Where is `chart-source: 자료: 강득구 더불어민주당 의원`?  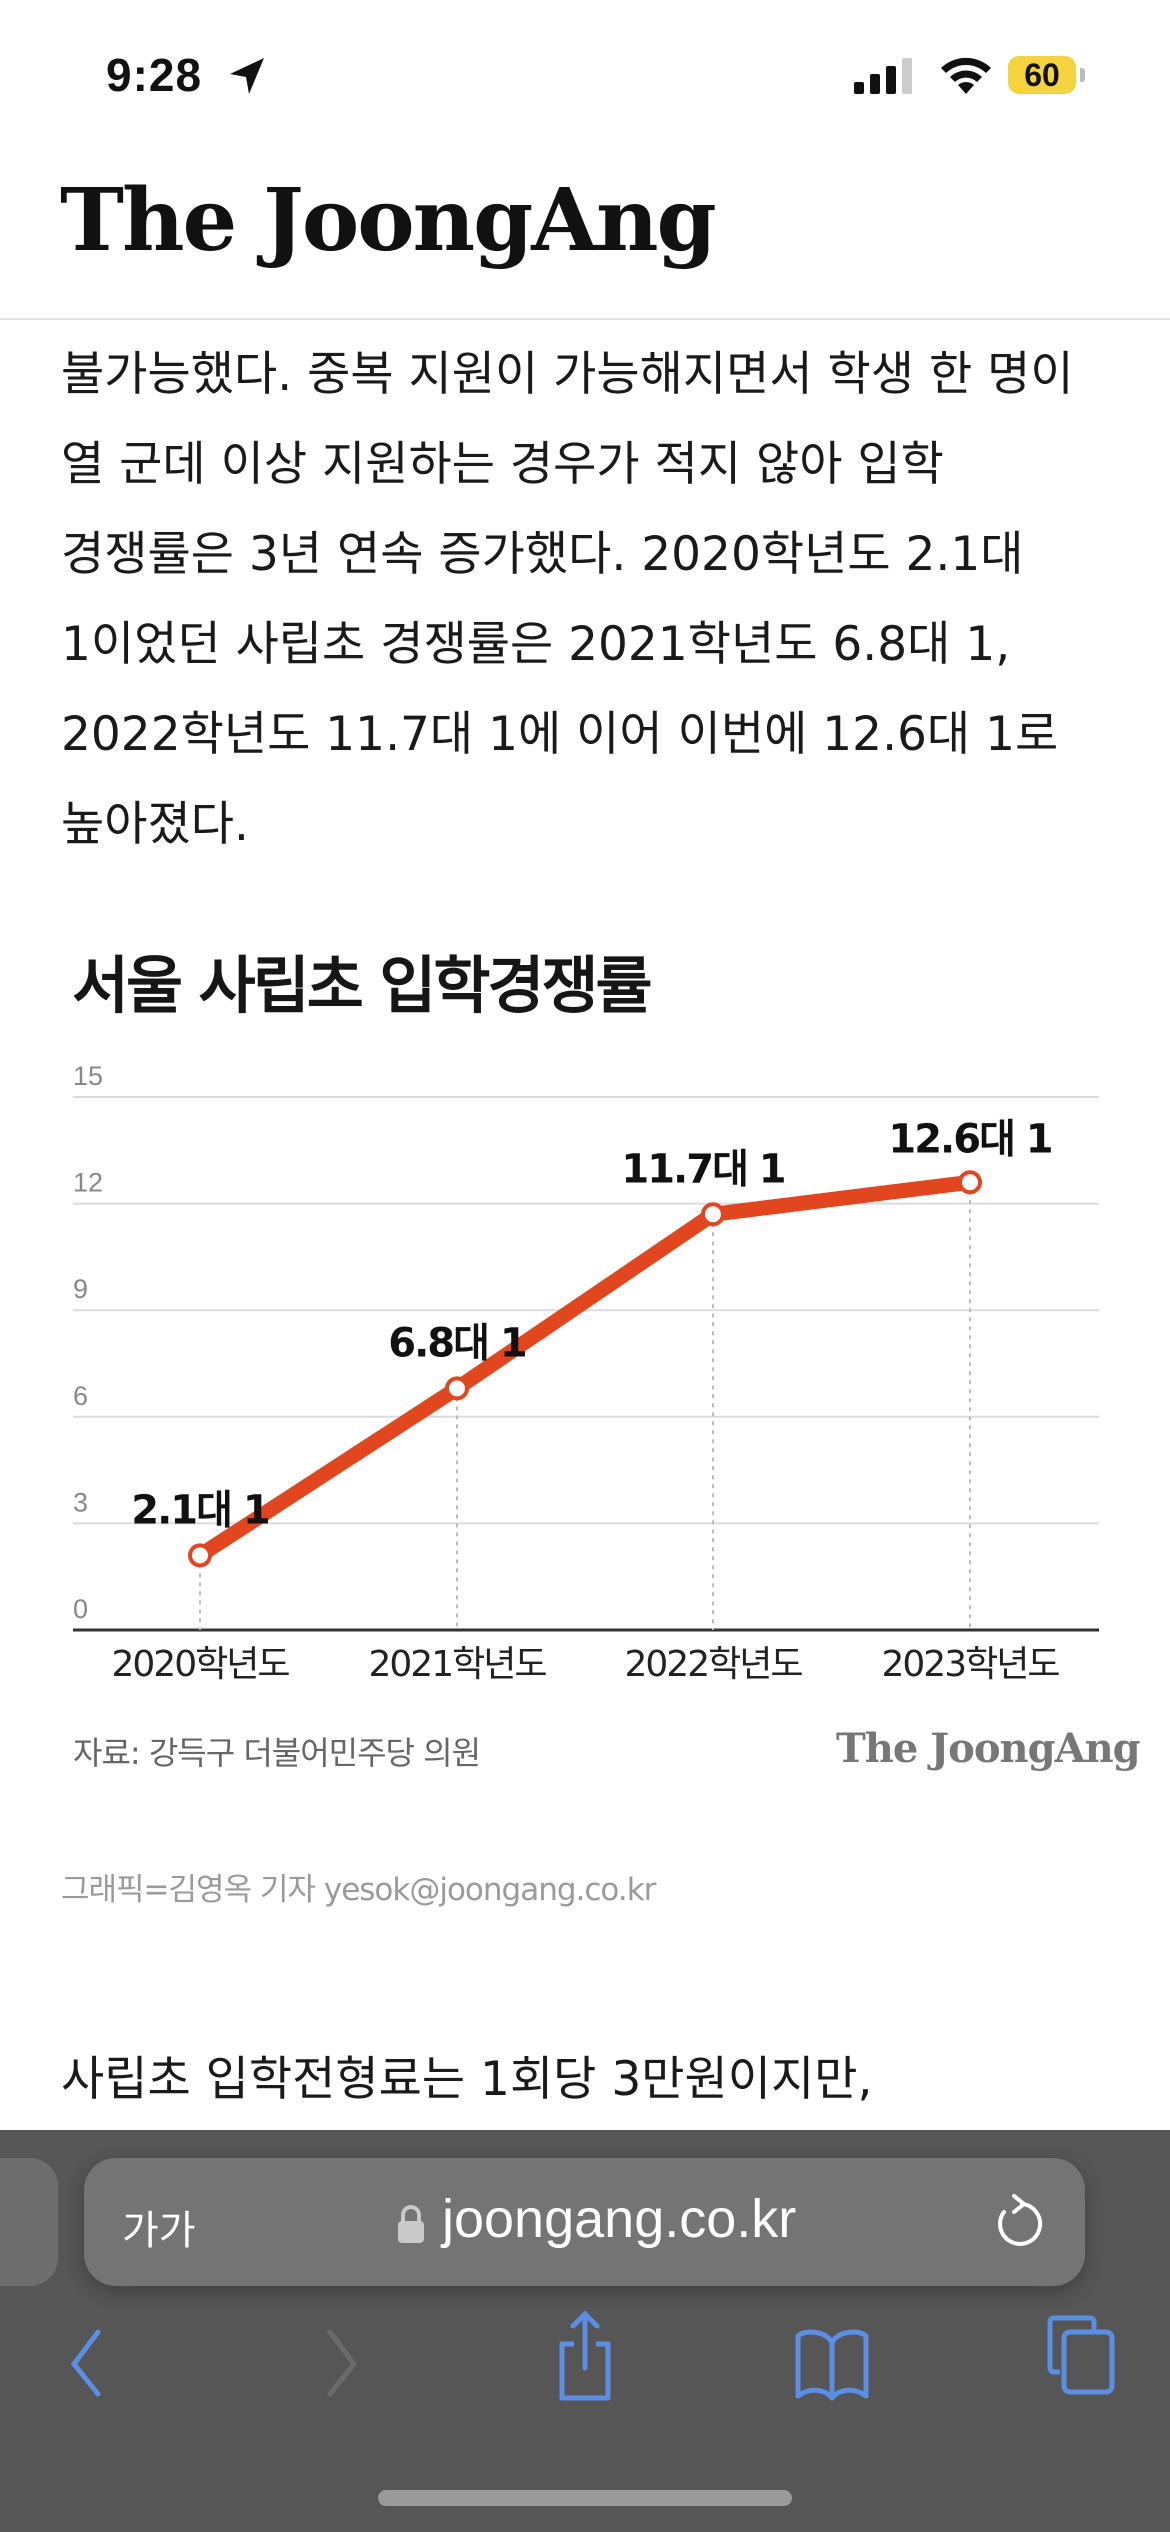 chart-source: 자료: 강득구 더불어민주당 의원 is located at coordinates (277, 1753).